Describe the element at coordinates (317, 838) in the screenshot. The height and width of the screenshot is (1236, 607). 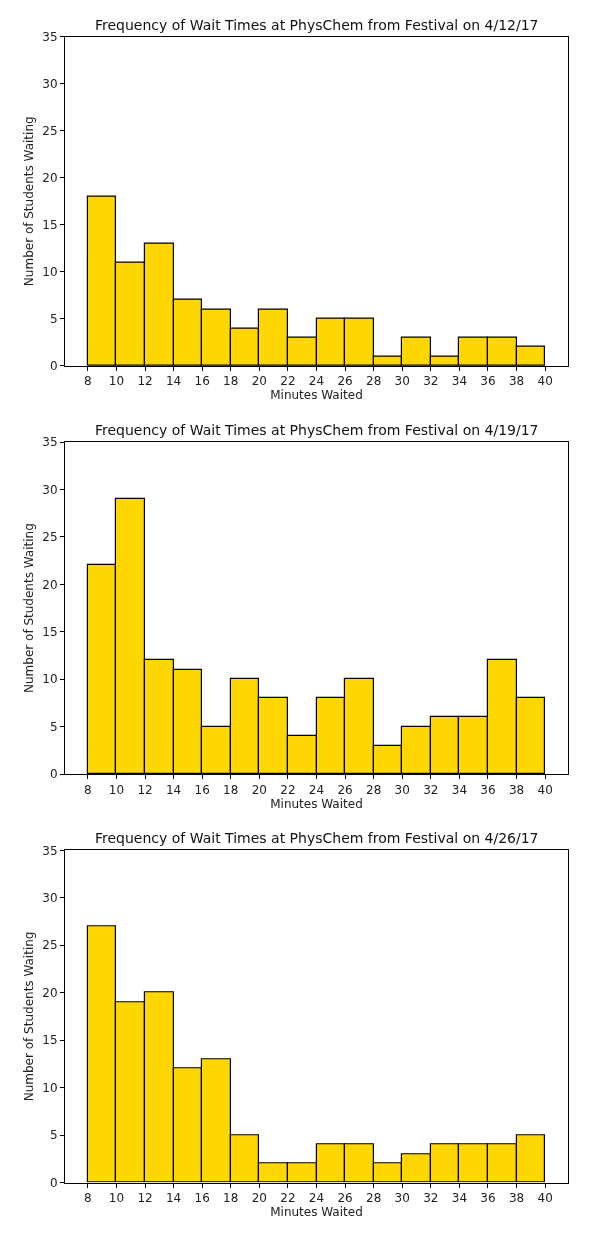
I see `chart-title: Frequency of Wait Times at PhysChem from Festival on 4/26/17` at that location.